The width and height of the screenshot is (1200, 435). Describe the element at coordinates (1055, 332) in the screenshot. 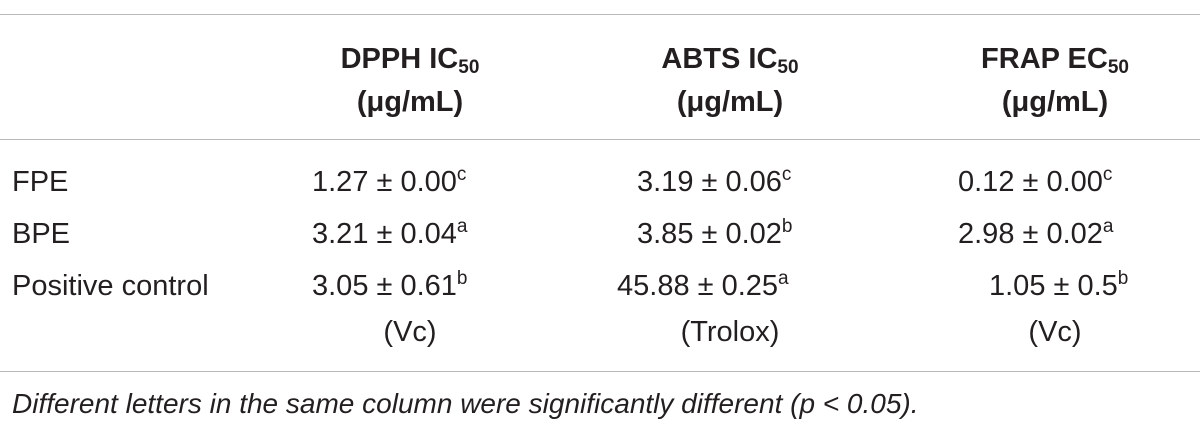

I see `cell-positive-frap-reference: (Vc)` at that location.